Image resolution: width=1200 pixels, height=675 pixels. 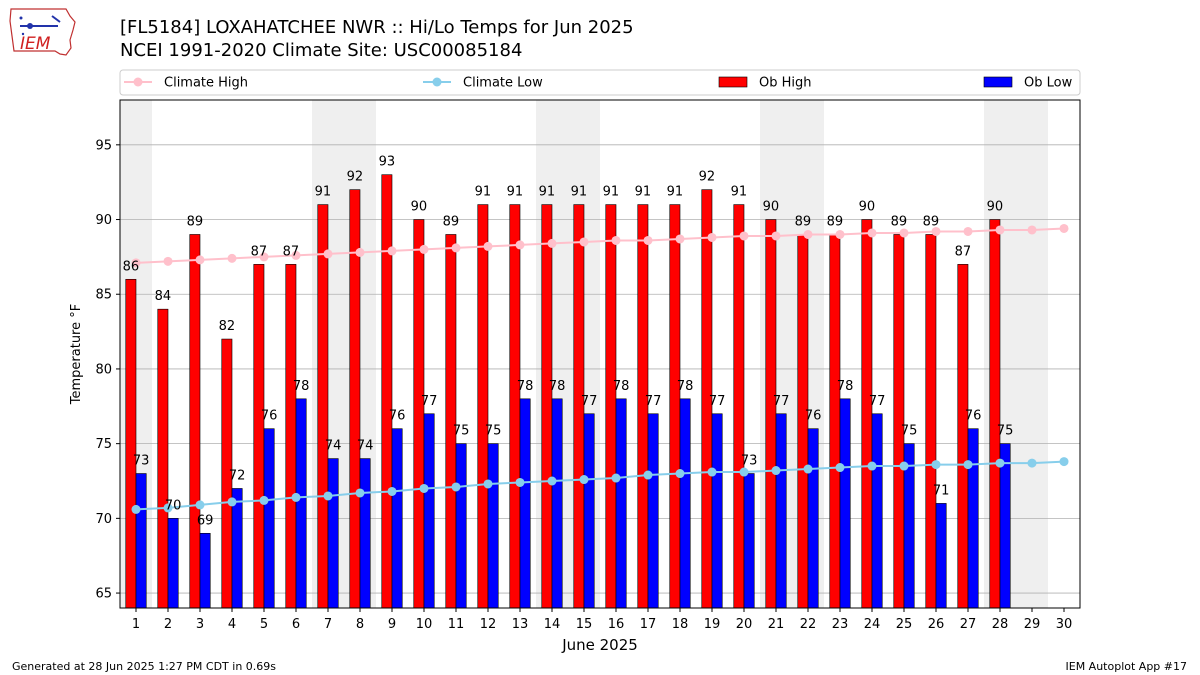 What do you see at coordinates (680, 624) in the screenshot?
I see `xtick-label-18: 18` at bounding box center [680, 624].